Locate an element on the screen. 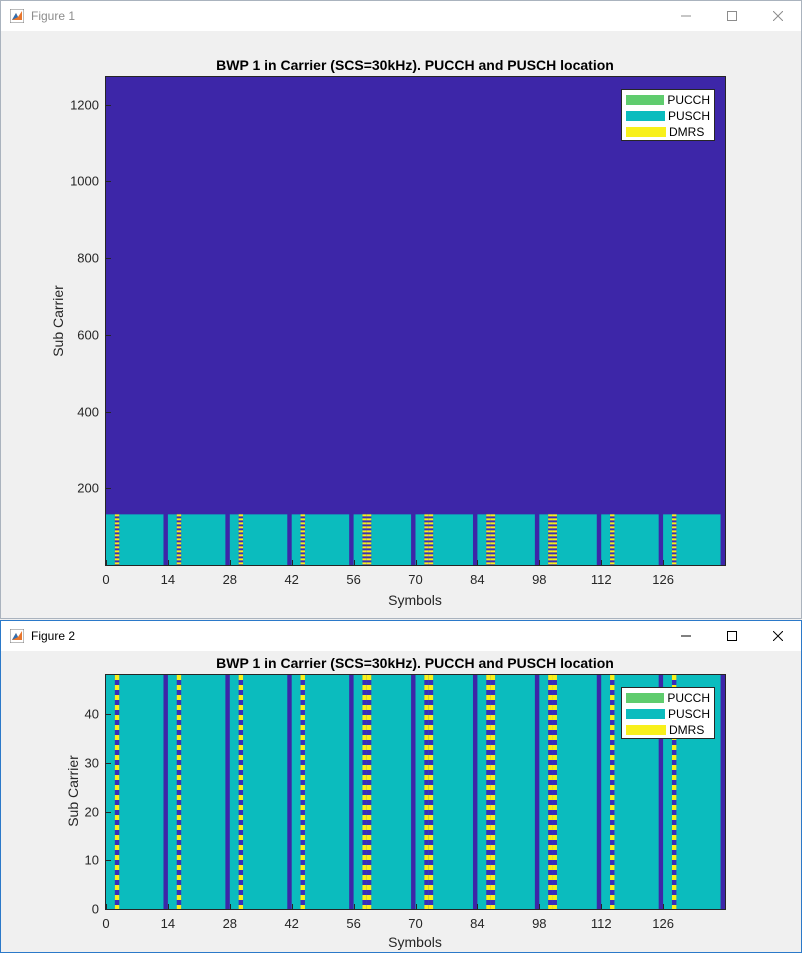 The width and height of the screenshot is (802, 953). y-tick-label: 20 is located at coordinates (91, 811).